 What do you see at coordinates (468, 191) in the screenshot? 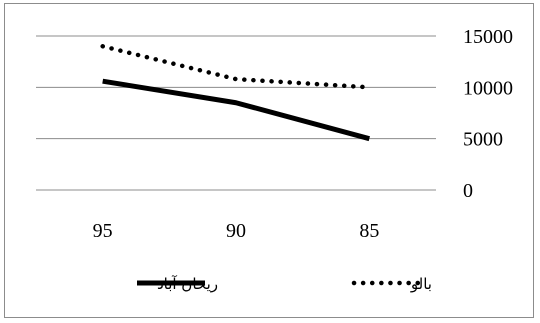
I see `y-tick-label: 0` at bounding box center [468, 191].